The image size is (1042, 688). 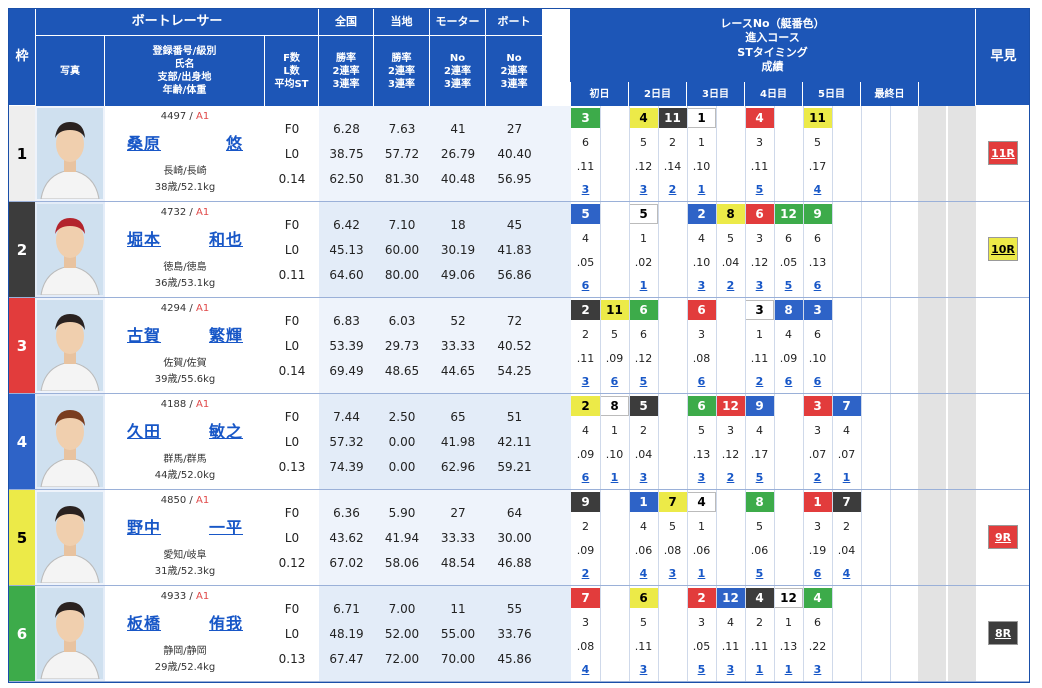 What do you see at coordinates (185, 142) in the screenshot?
I see `racer-name-link: 桑原 悠` at bounding box center [185, 142].